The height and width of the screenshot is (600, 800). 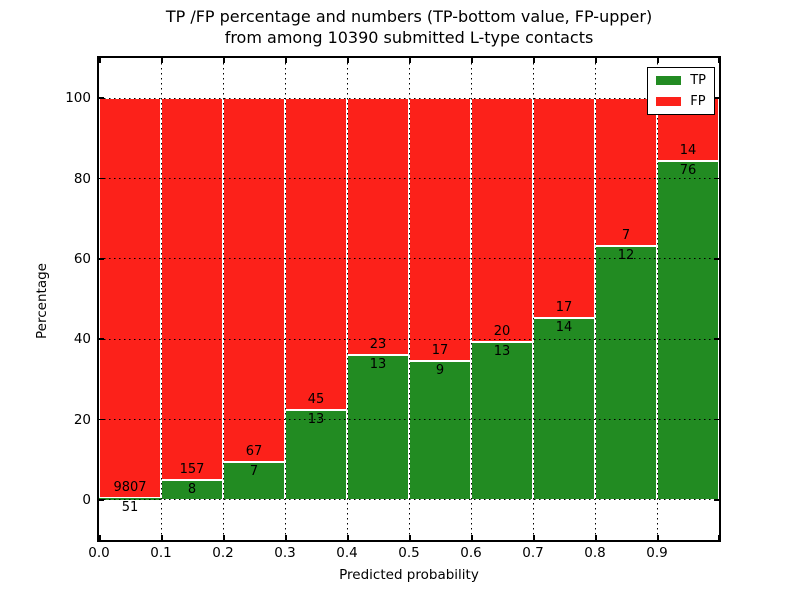 What do you see at coordinates (688, 150) in the screenshot?
I see `fp-count-label: 14` at bounding box center [688, 150].